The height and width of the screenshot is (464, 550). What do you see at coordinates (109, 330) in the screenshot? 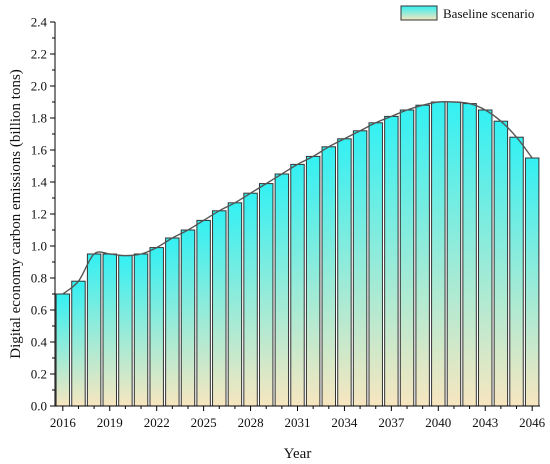
I see `bar-2019` at bounding box center [109, 330].